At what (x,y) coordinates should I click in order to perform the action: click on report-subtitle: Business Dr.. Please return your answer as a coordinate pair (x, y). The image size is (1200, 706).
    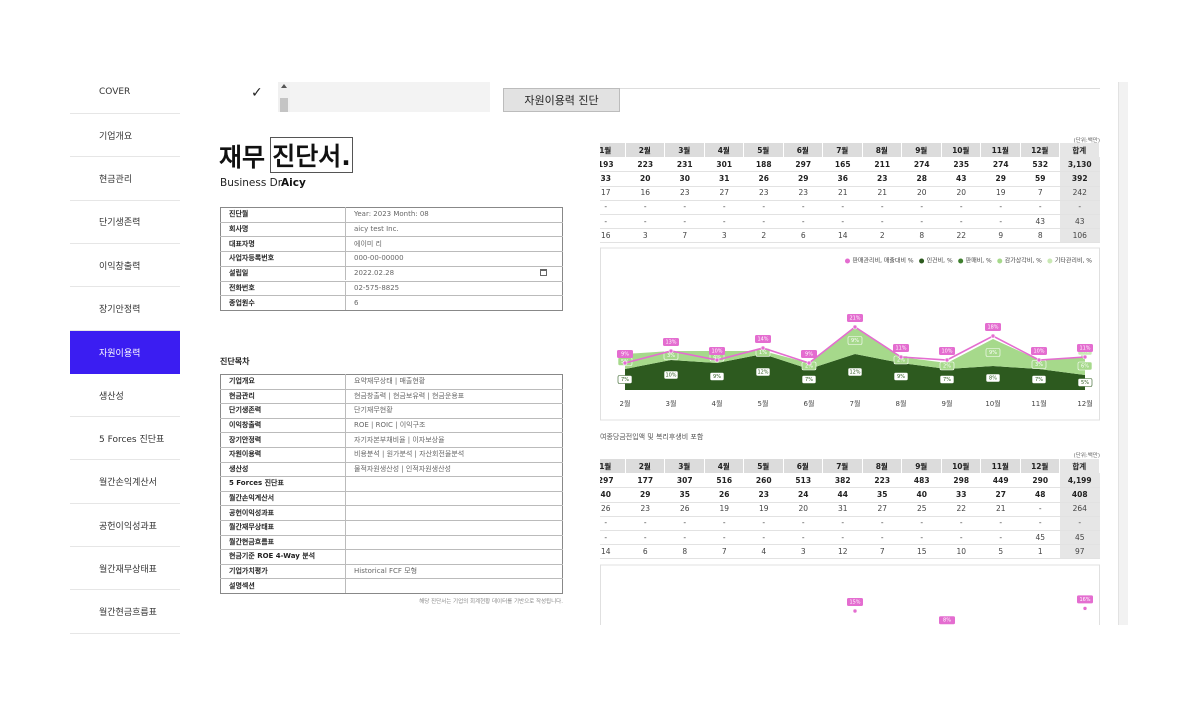
    Looking at the image, I should click on (252, 183).